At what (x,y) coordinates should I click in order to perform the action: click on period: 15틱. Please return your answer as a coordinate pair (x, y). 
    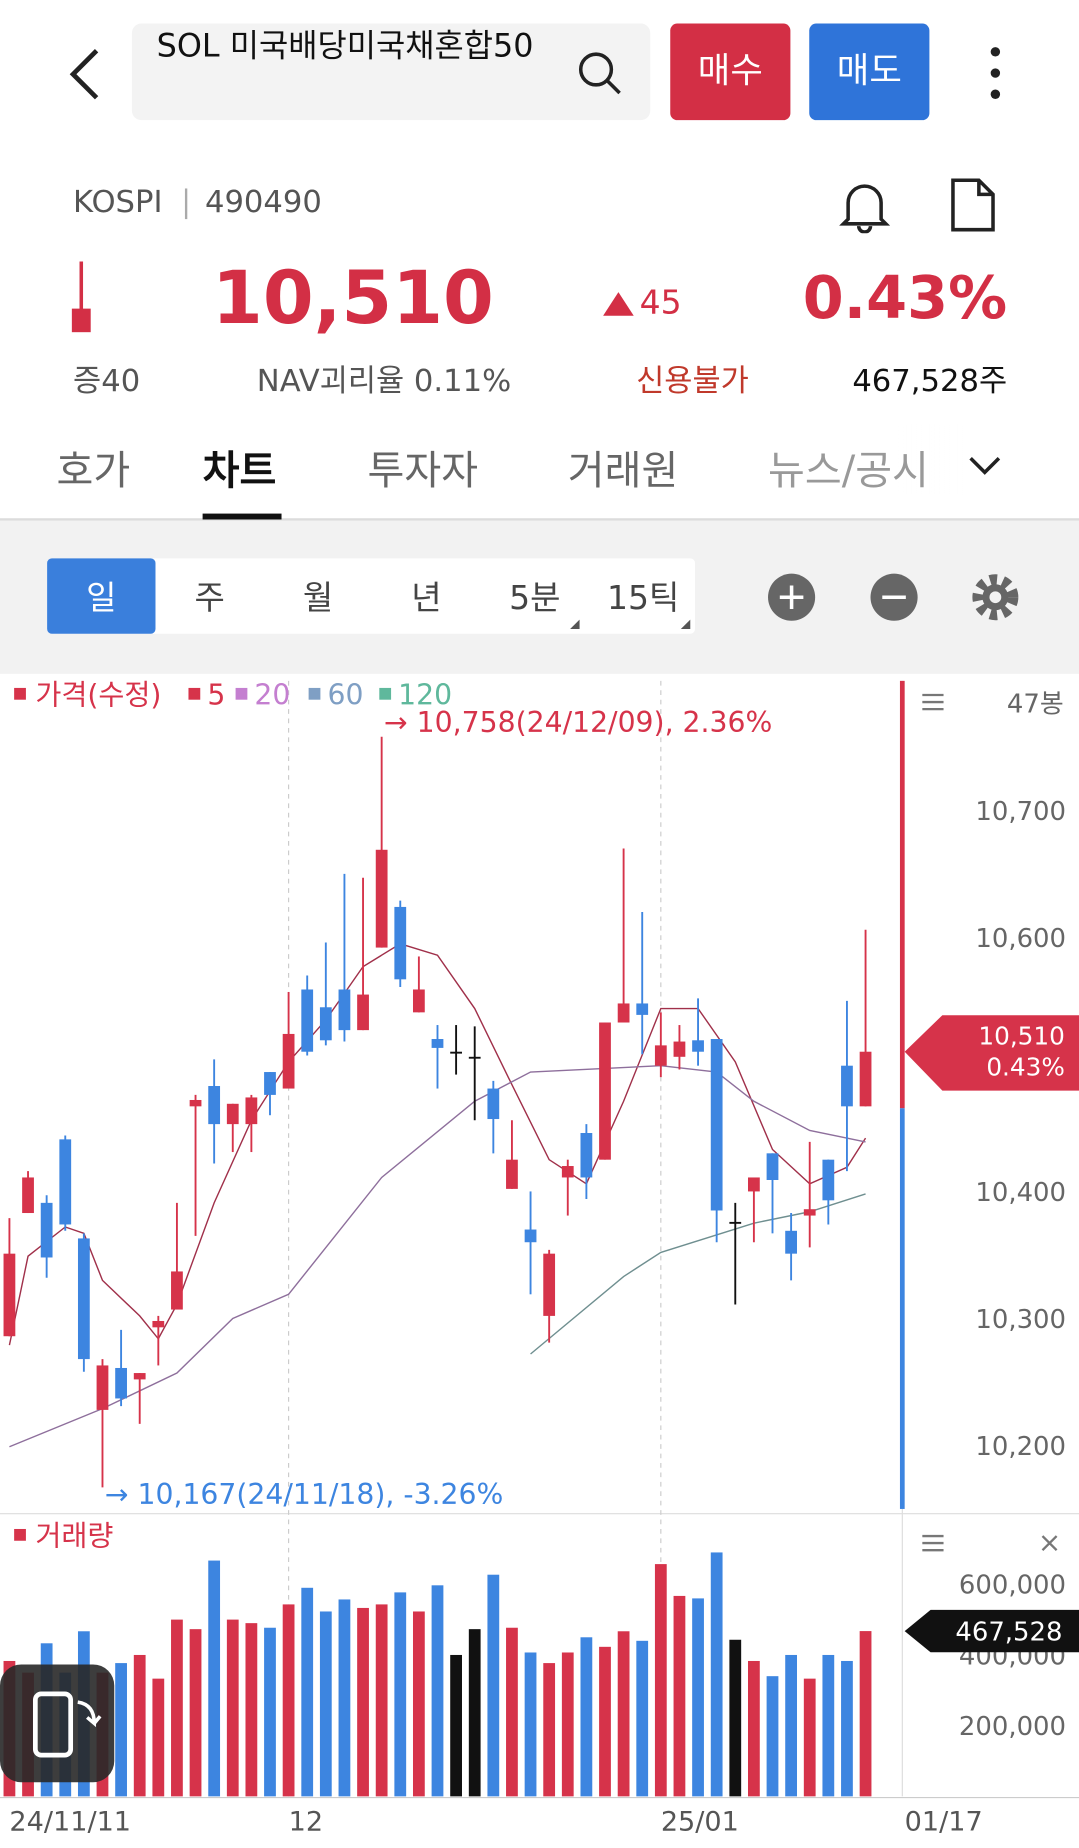
    Looking at the image, I should click on (643, 598).